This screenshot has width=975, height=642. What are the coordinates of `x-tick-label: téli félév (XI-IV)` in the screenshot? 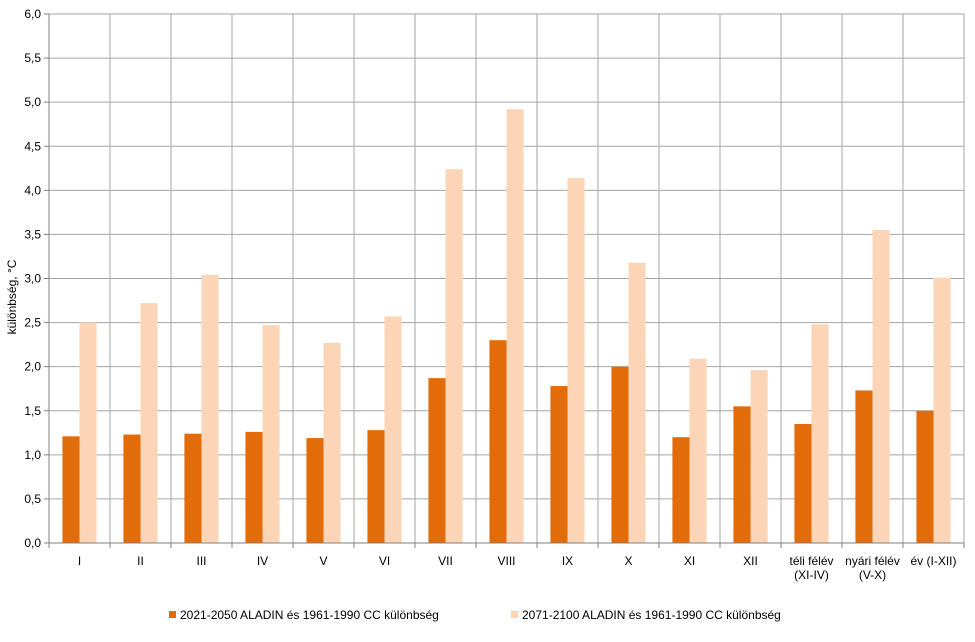 It's located at (811, 568).